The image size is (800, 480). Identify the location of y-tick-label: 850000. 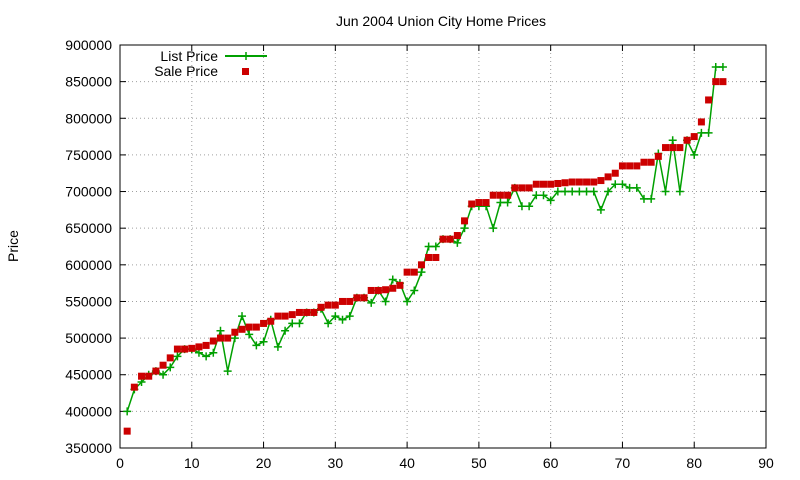
(88, 82).